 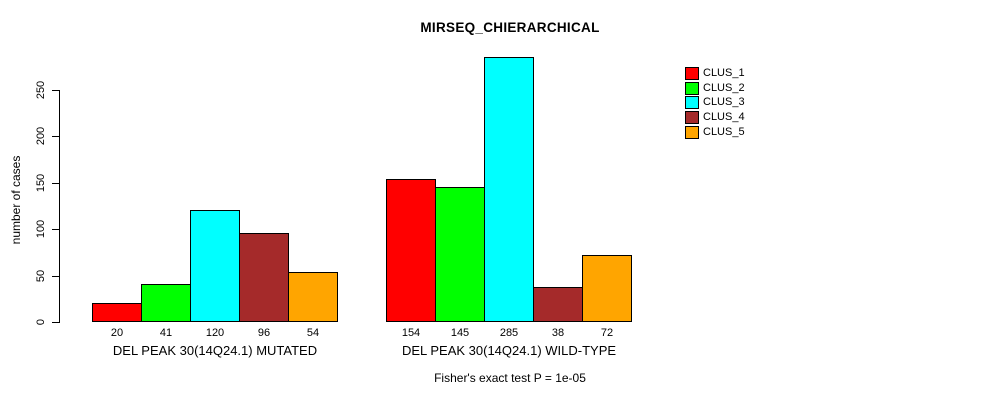 I want to click on legend-item-clus_3: CLUS_3, so click(x=715, y=102).